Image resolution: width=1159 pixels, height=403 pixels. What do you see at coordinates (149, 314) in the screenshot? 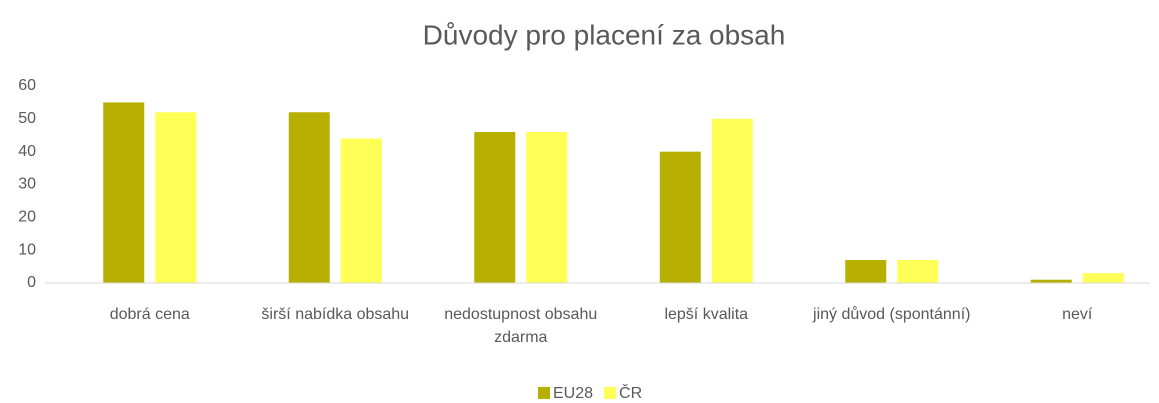
I see `x-tick-label: dobrá cena` at bounding box center [149, 314].